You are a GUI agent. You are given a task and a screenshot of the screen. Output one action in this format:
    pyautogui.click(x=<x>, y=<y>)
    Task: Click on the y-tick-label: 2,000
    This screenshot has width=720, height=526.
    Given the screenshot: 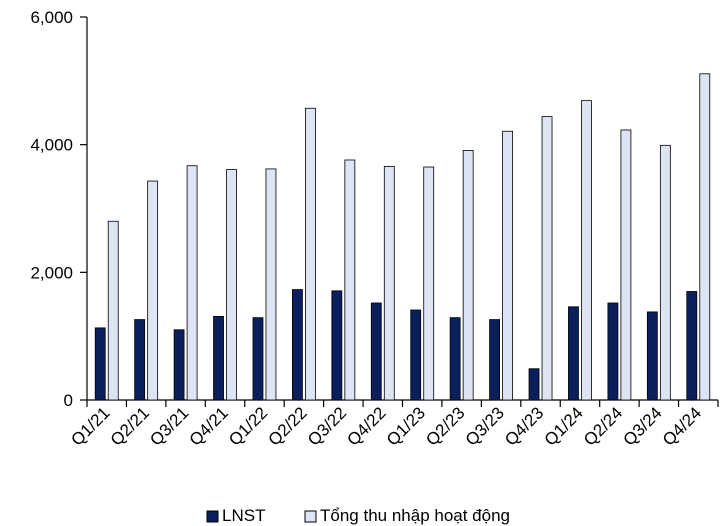 What is the action you would take?
    pyautogui.click(x=51, y=272)
    